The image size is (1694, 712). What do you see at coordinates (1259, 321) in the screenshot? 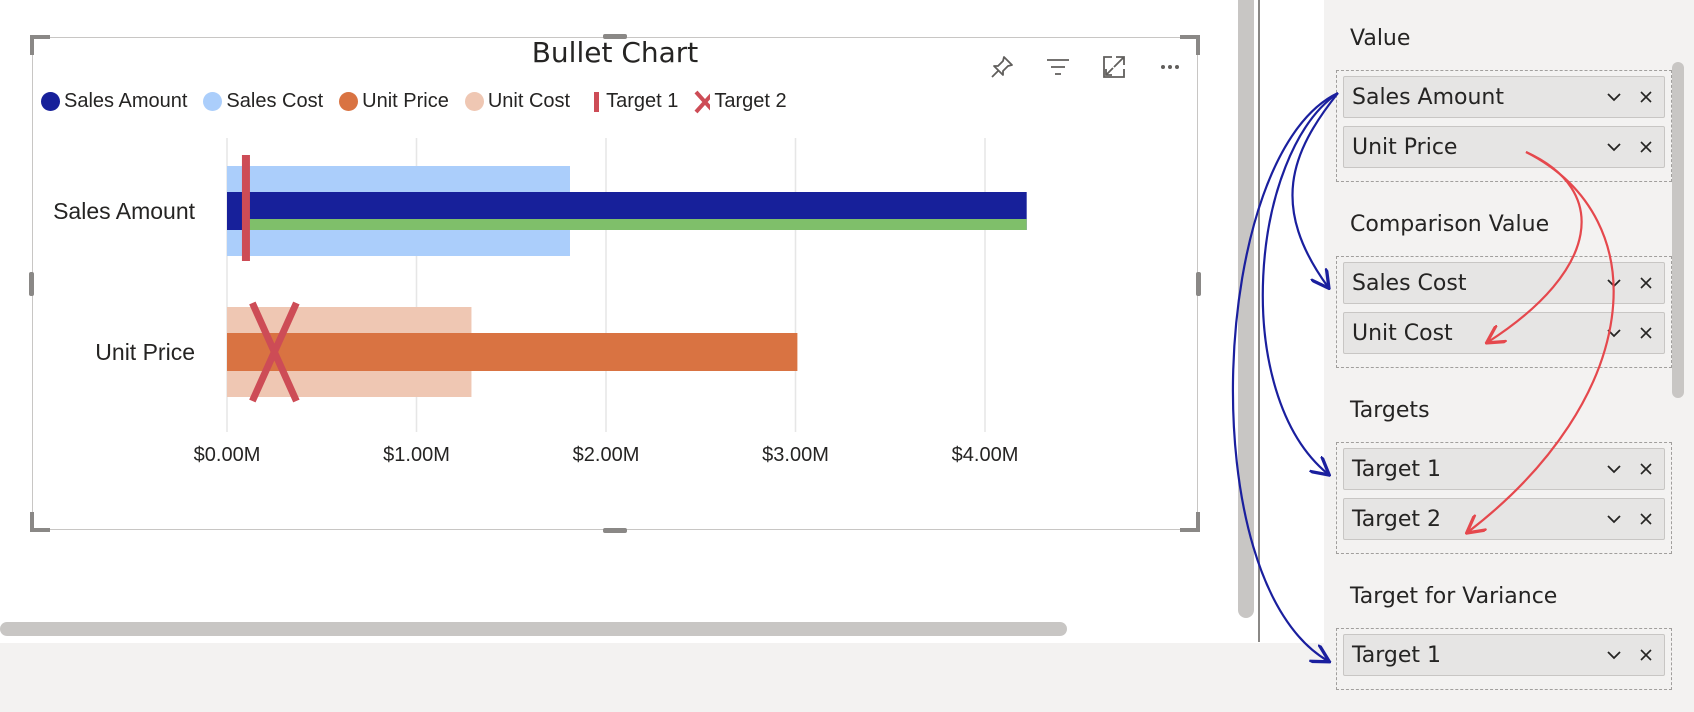
I see `pane-divider` at bounding box center [1259, 321].